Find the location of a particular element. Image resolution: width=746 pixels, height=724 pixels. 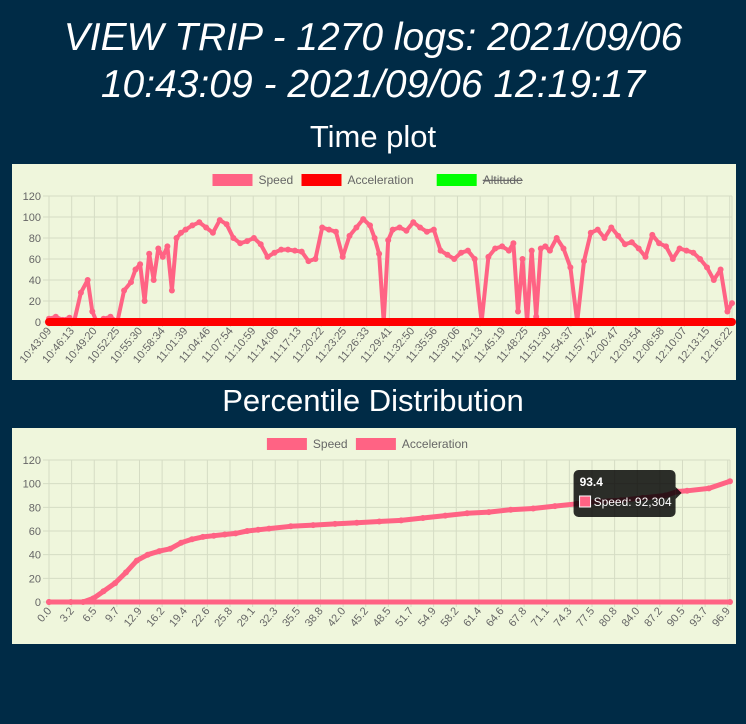

legend-item-speed: Speed is located at coordinates (253, 180).